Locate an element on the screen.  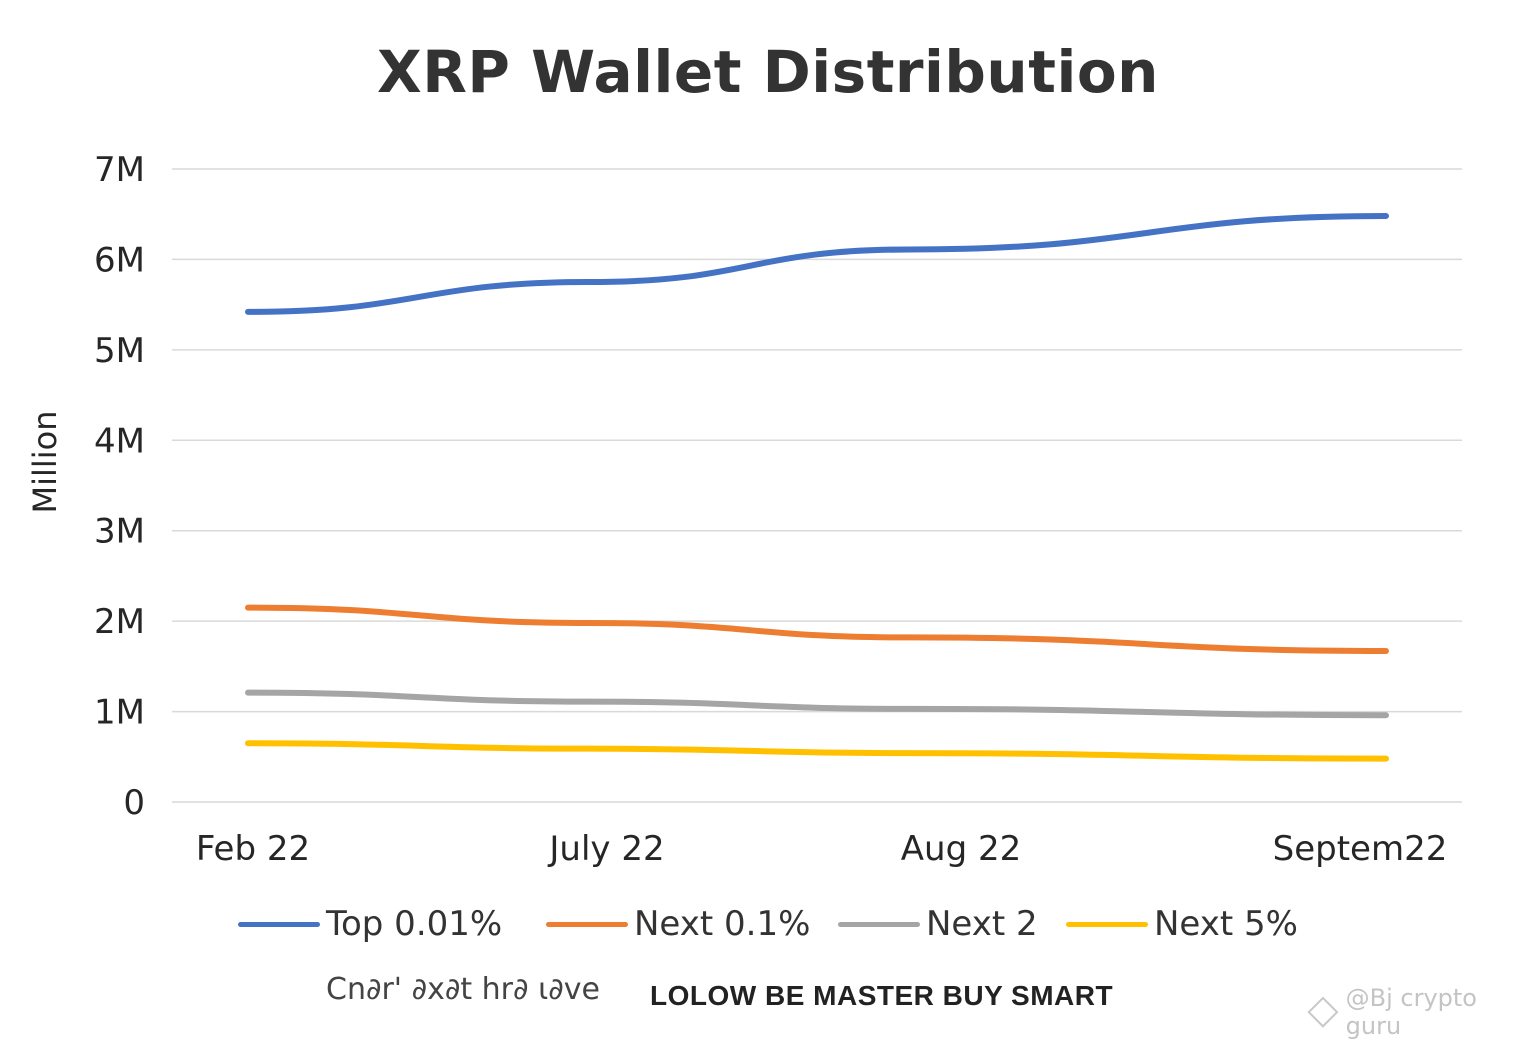
y-tick-label: 7M is located at coordinates (119, 170).